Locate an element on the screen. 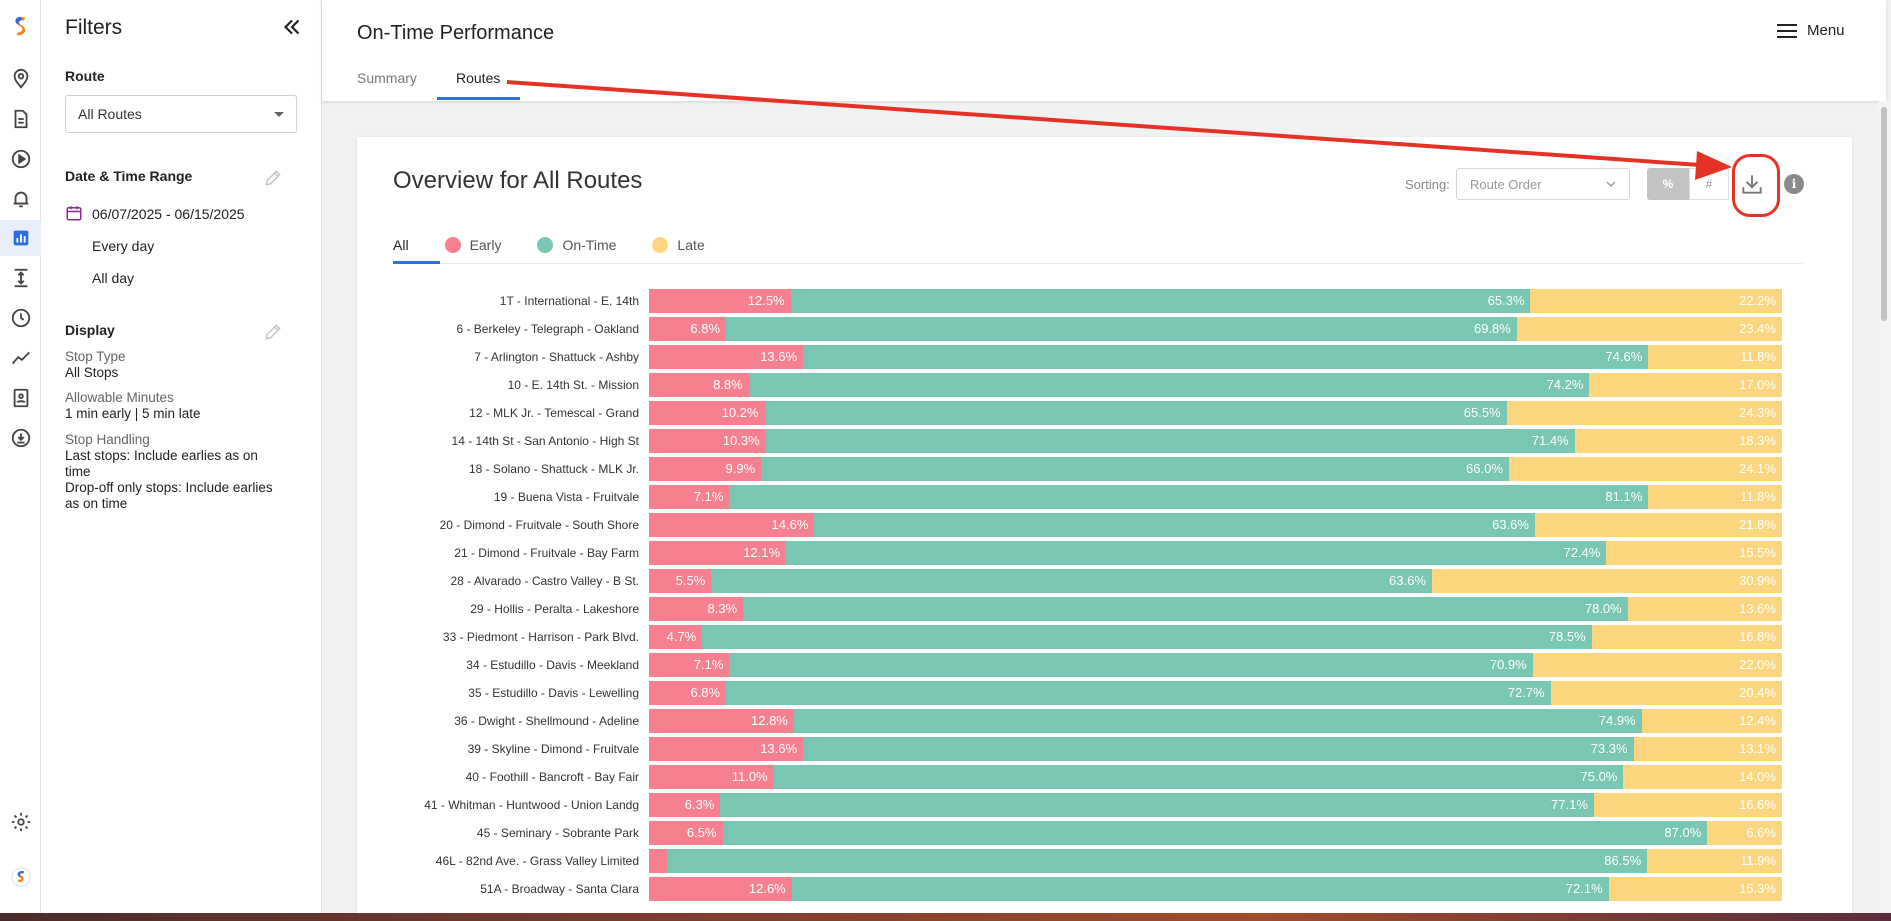  alert-bell-icon is located at coordinates (20, 199).